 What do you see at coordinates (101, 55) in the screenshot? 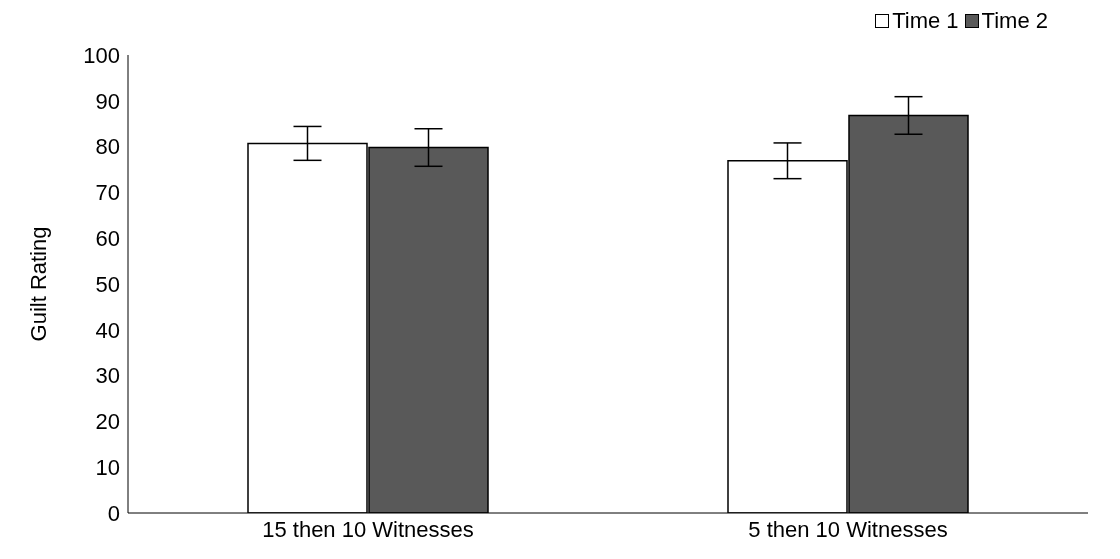
I see `y-tick-label: 100` at bounding box center [101, 55].